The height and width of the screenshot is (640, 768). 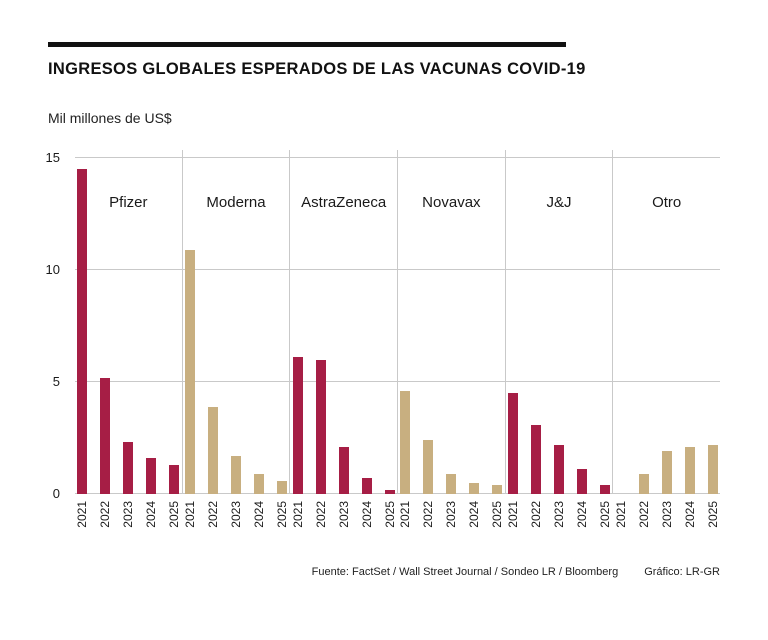 What do you see at coordinates (52, 270) in the screenshot?
I see `y-axis-tick-label: 10` at bounding box center [52, 270].